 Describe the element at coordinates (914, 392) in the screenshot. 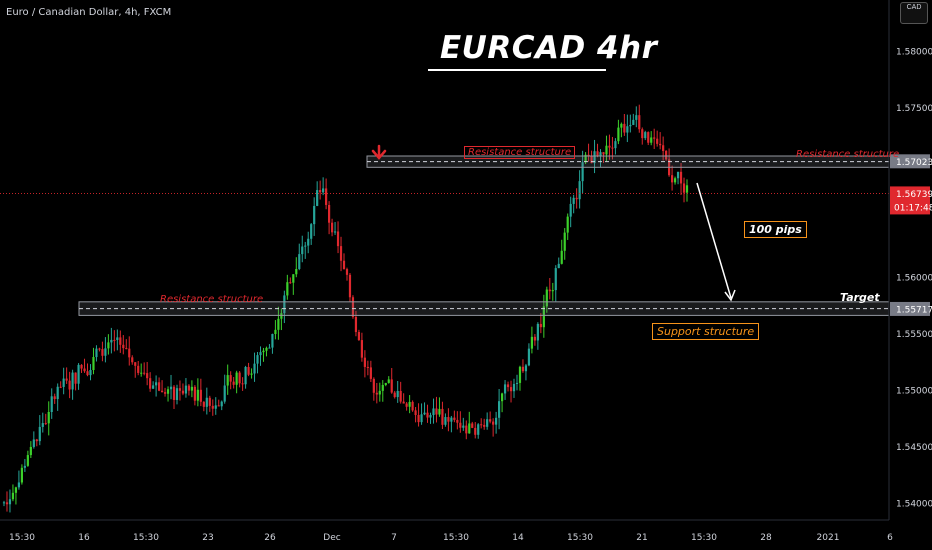

I see `price-tick-label: 1.55000` at that location.